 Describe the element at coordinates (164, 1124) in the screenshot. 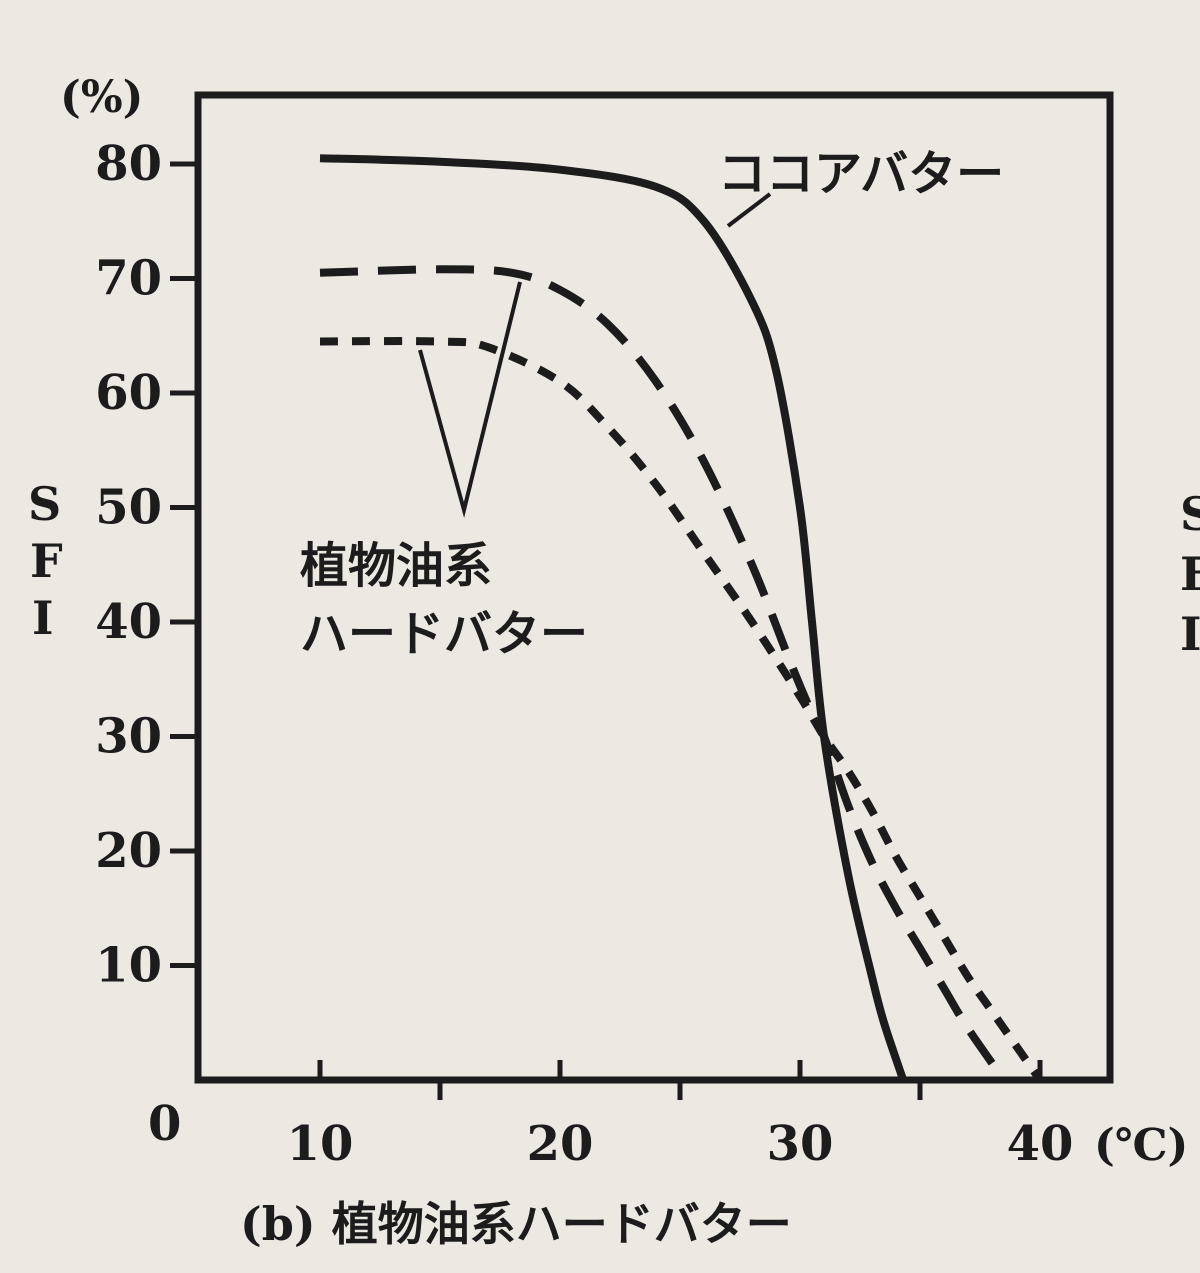

I see `origin-label: 0` at that location.